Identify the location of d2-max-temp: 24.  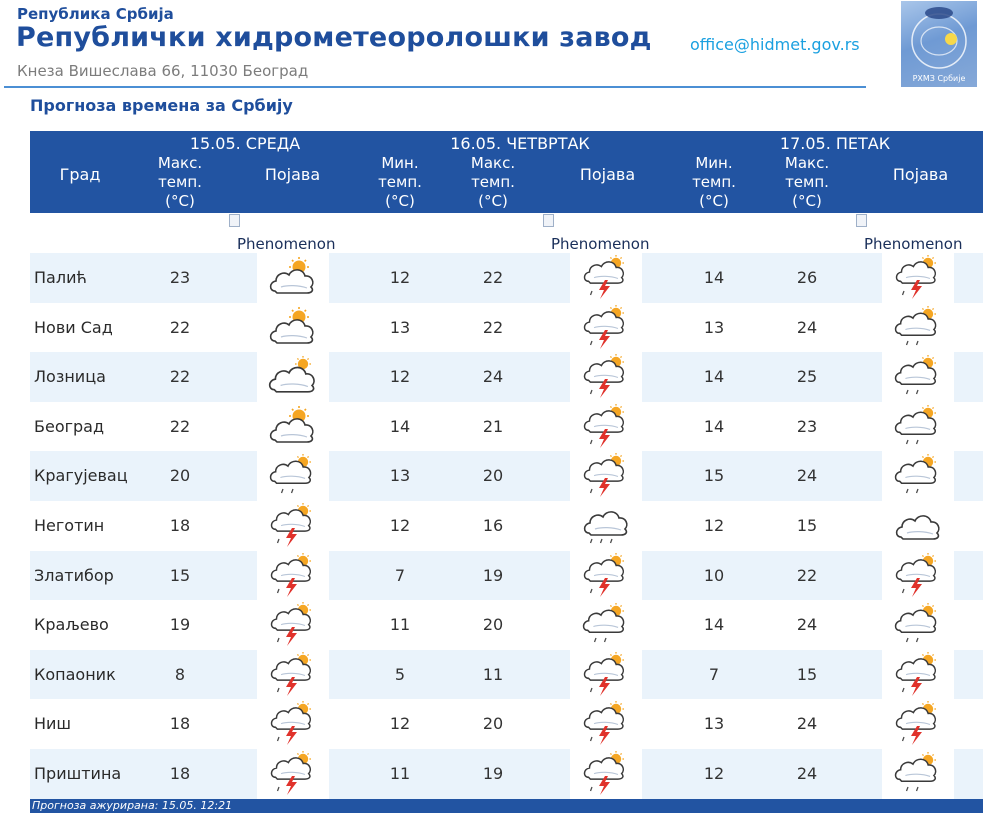
(493, 377).